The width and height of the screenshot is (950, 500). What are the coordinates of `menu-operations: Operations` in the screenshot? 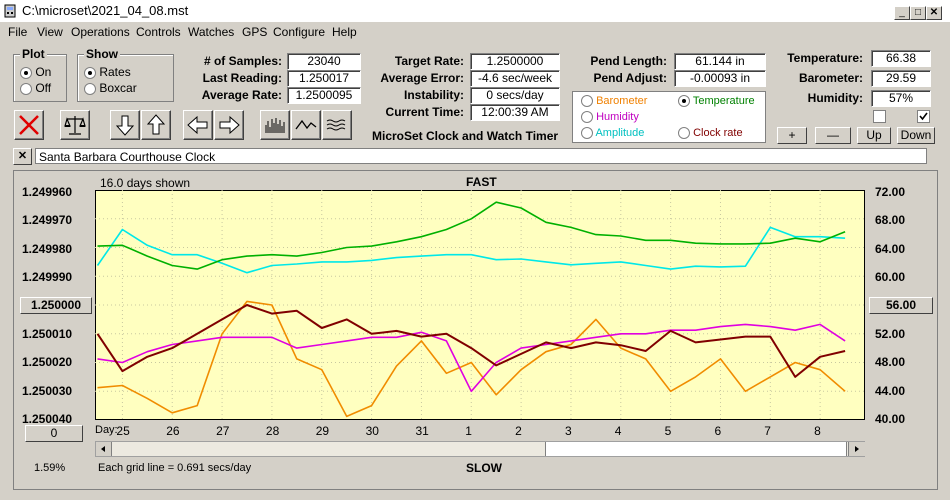 It's located at (100, 32).